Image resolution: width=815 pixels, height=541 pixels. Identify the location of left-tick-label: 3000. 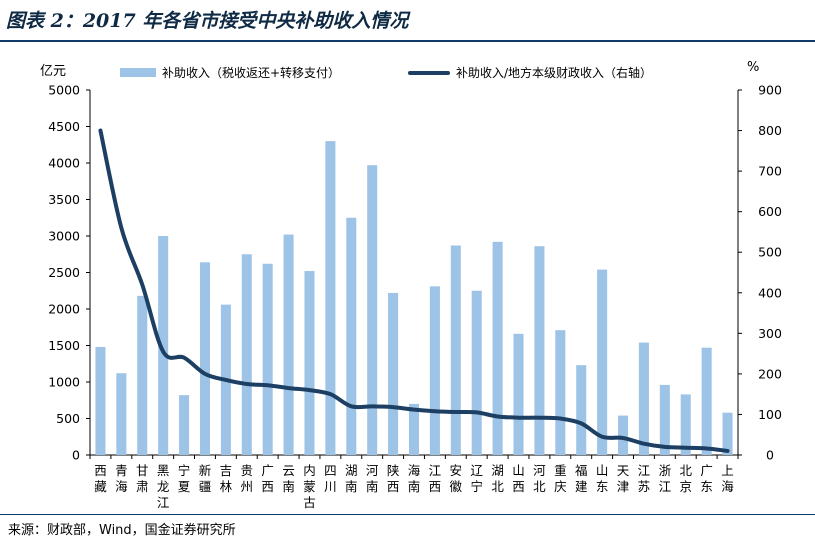
(64, 236).